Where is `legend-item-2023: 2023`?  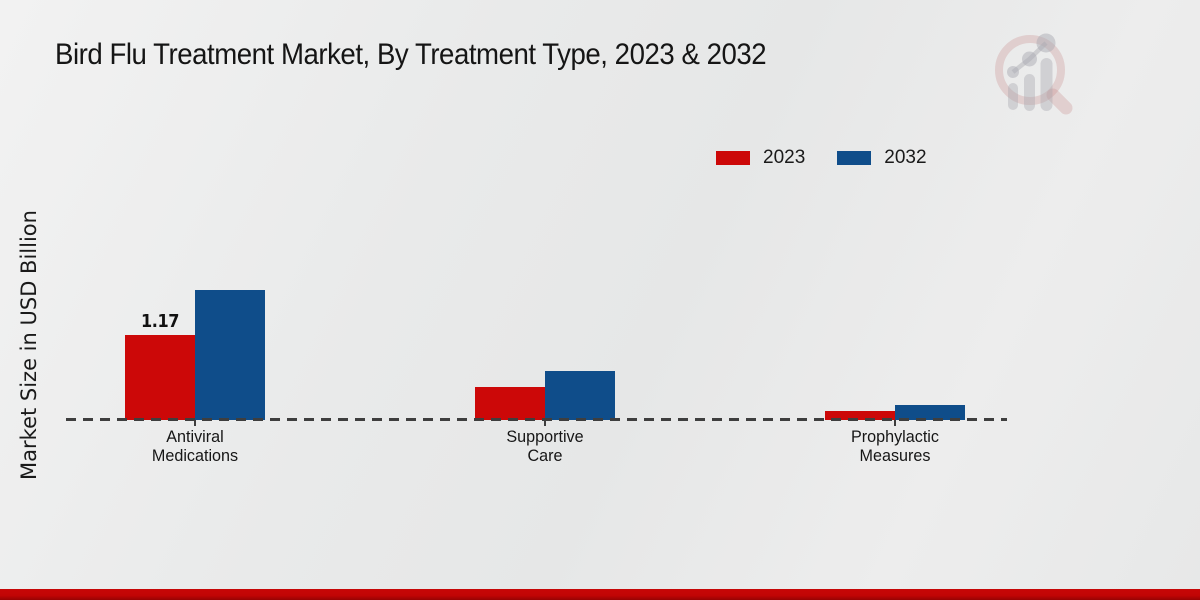
legend-item-2023: 2023 is located at coordinates (760, 158).